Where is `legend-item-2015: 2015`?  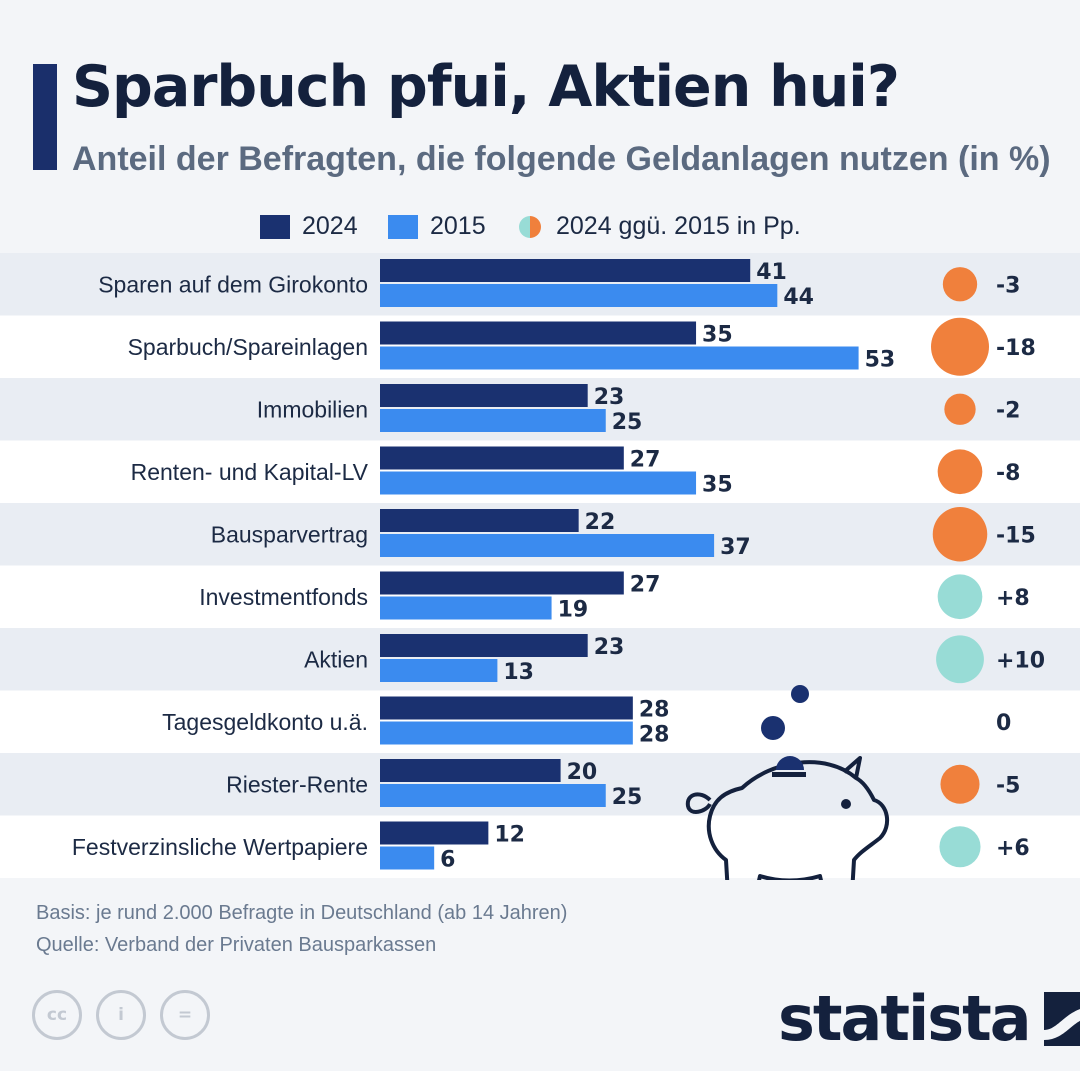
legend-item-2015: 2015 is located at coordinates (437, 226).